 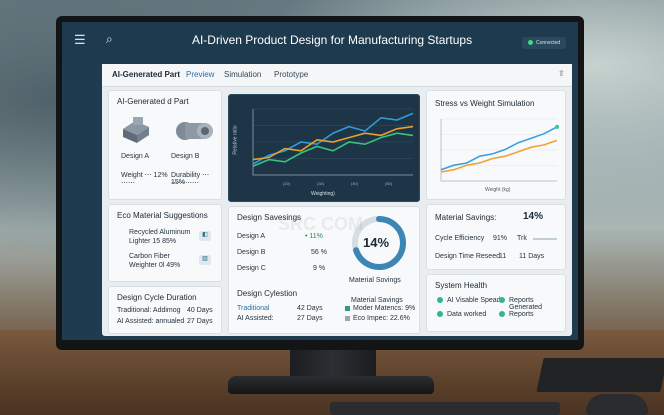 What do you see at coordinates (185, 156) in the screenshot?
I see `part-b-label: Design B` at bounding box center [185, 156].